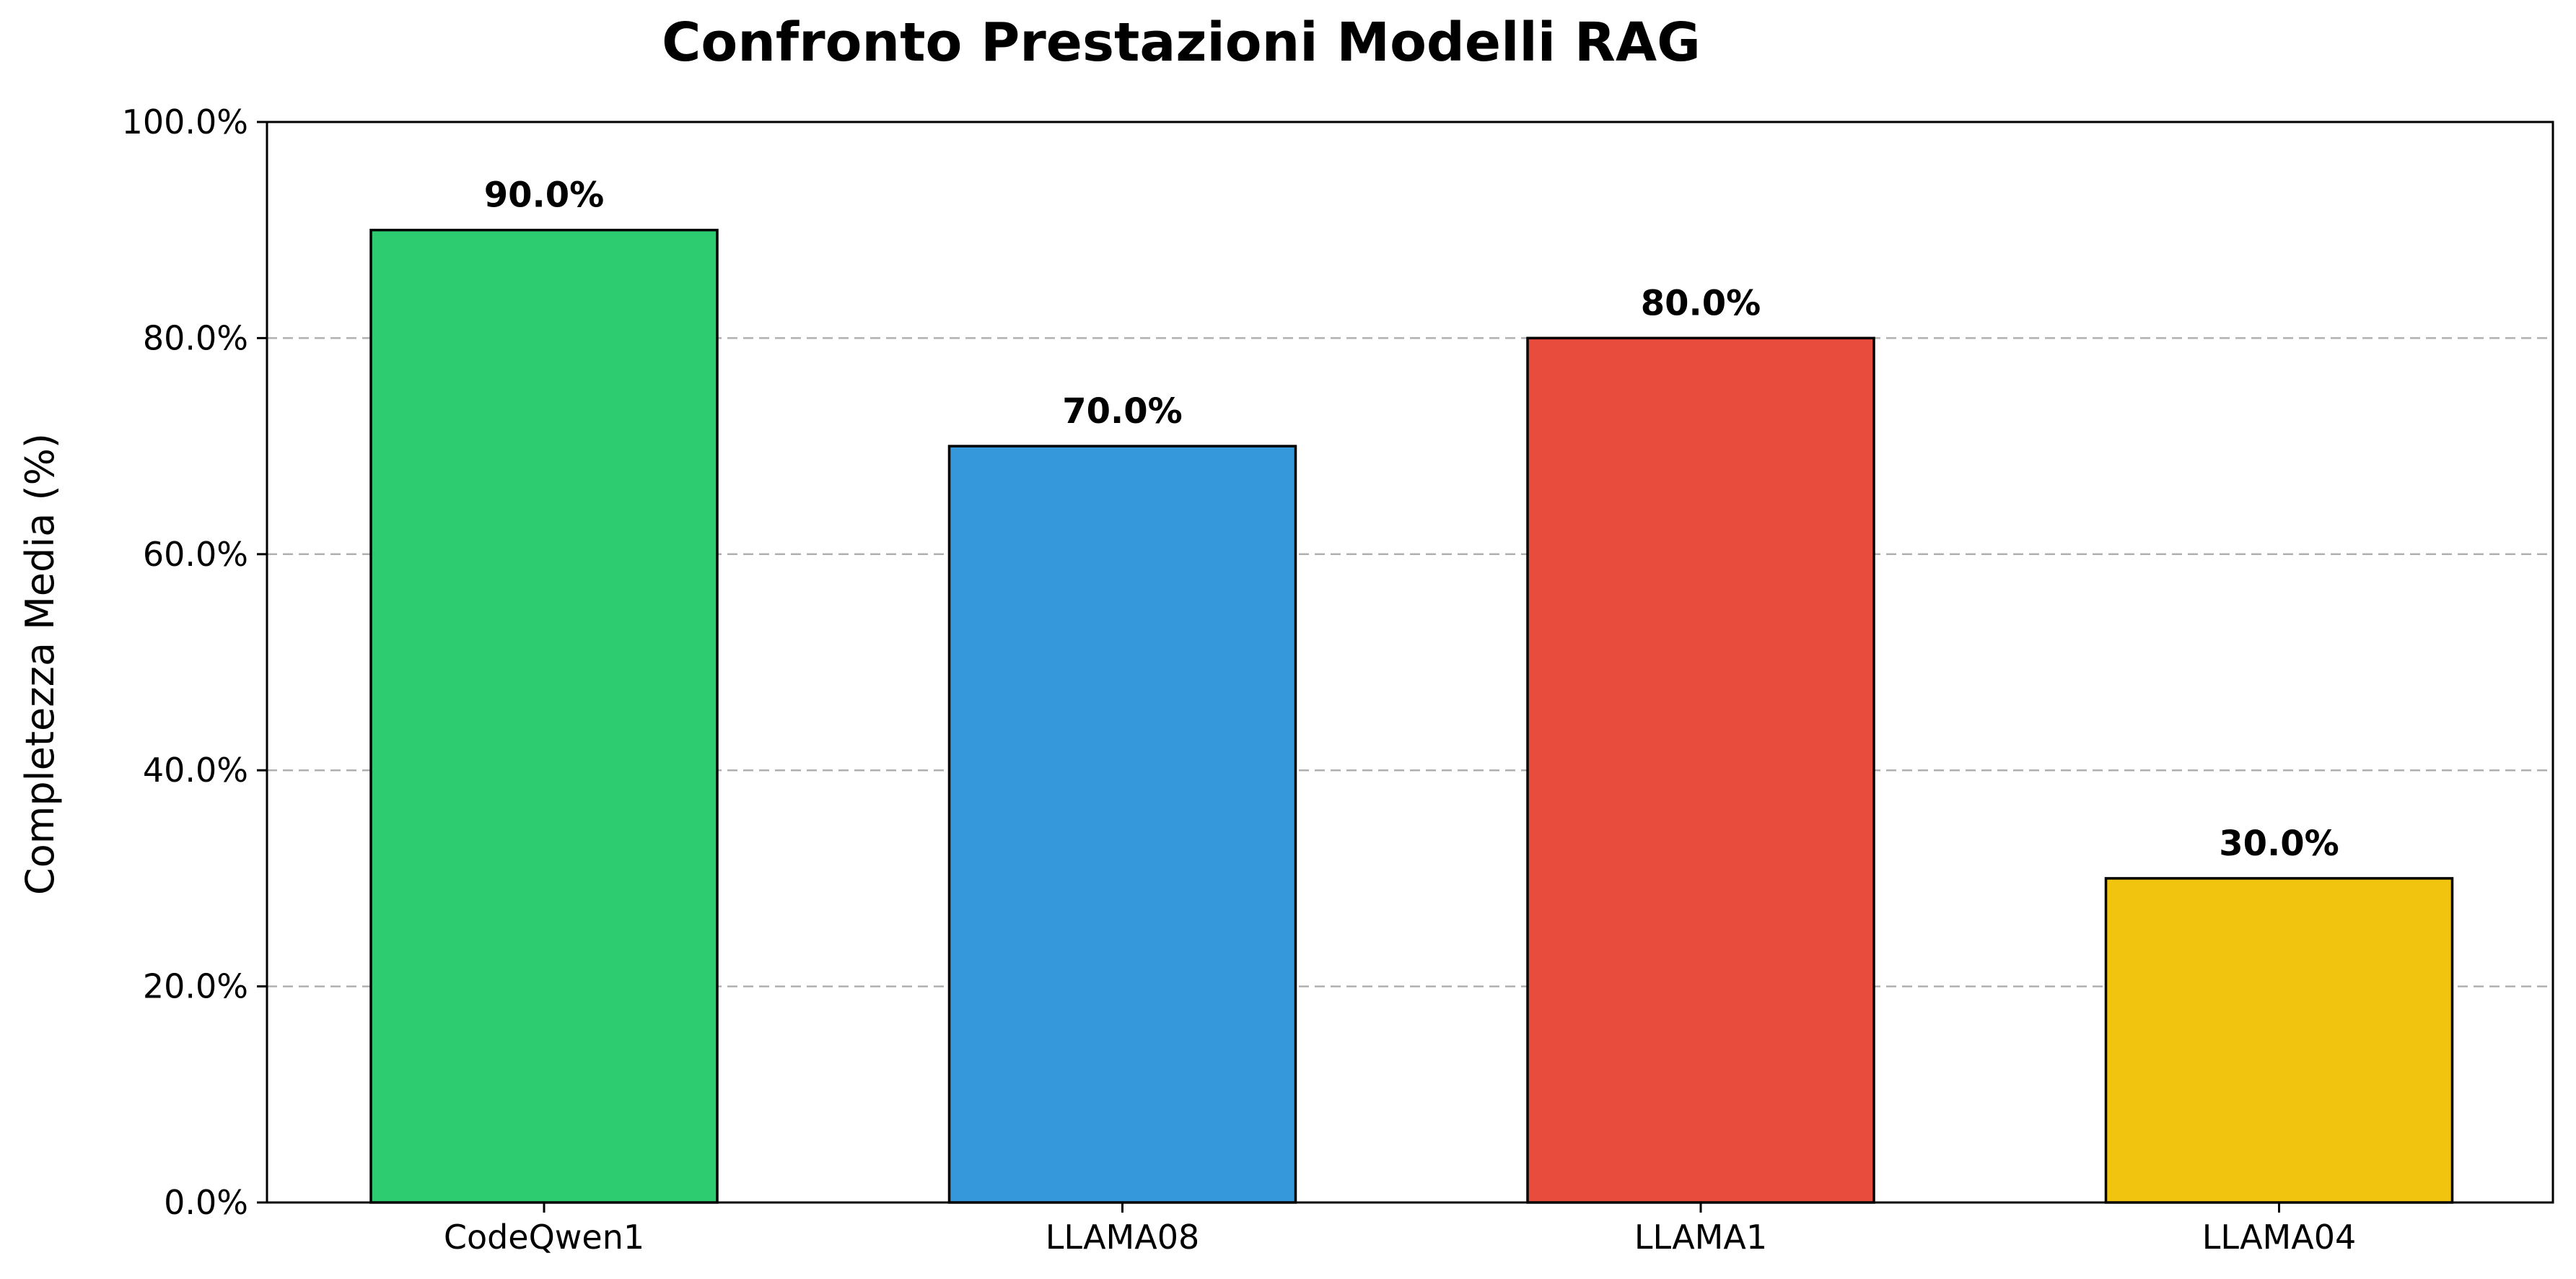 The image size is (2576, 1279). Describe the element at coordinates (544, 195) in the screenshot. I see `data-label: 90.0%` at that location.